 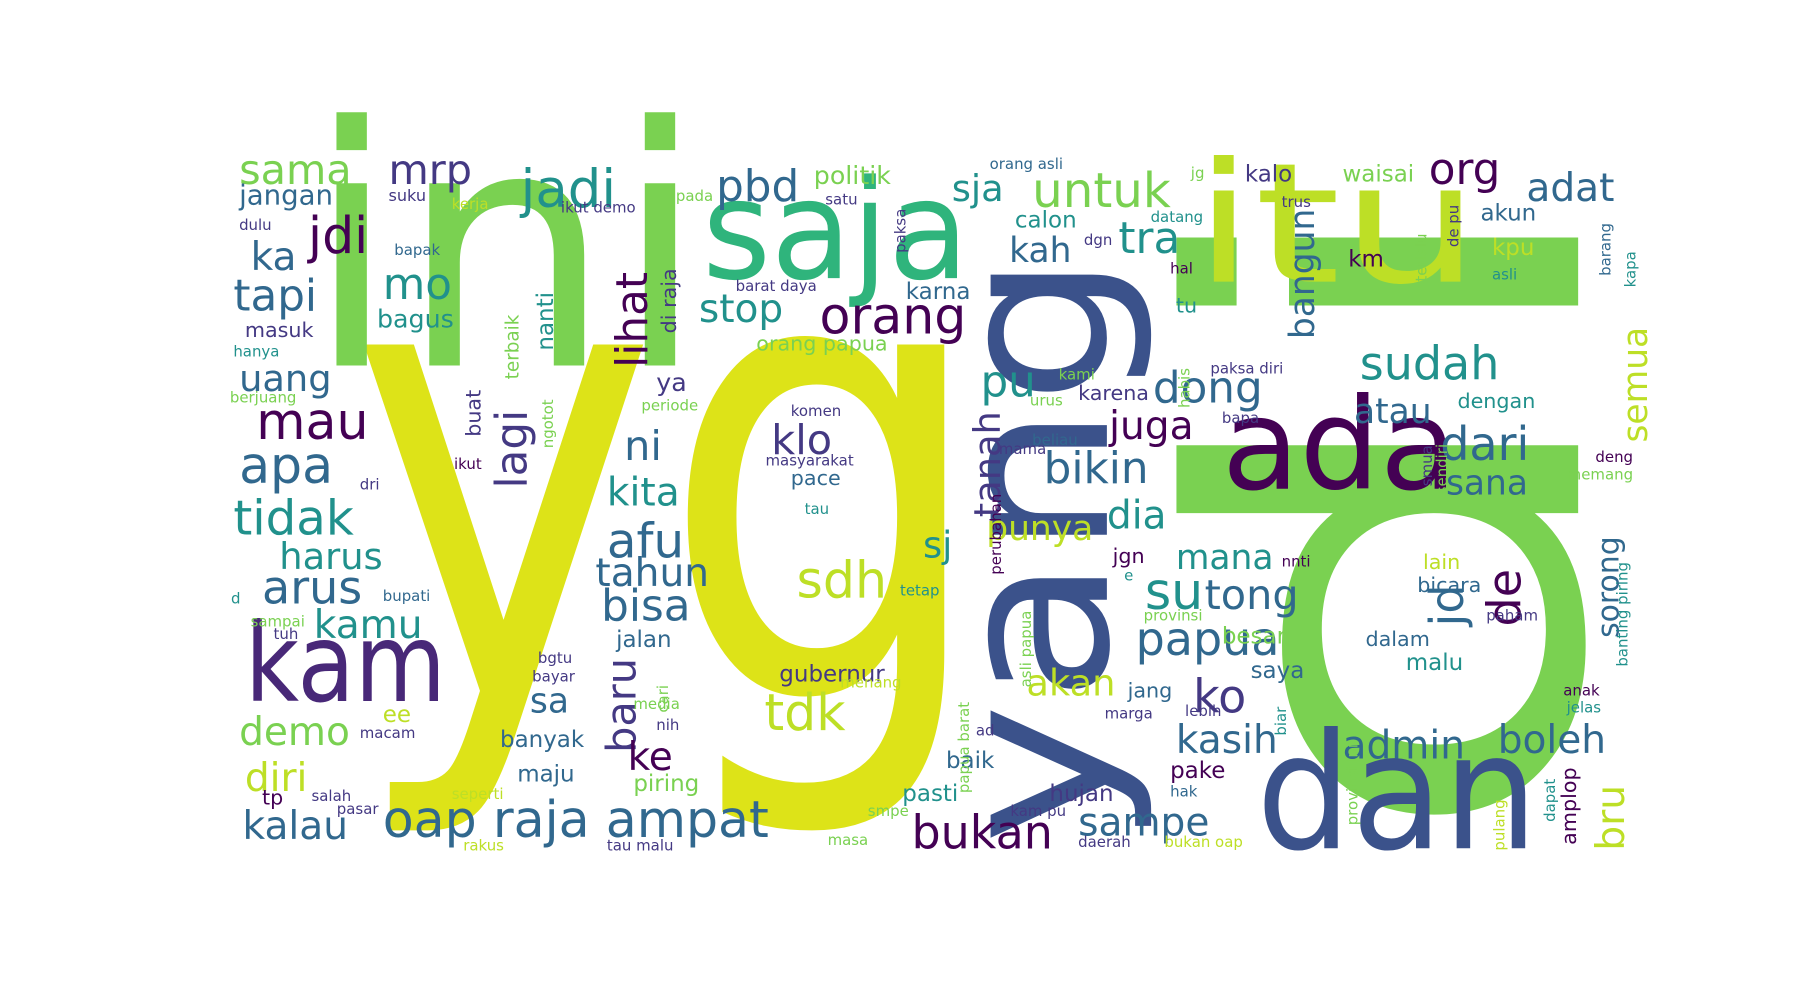 What do you see at coordinates (1252, 595) in the screenshot?
I see `word: tong` at bounding box center [1252, 595].